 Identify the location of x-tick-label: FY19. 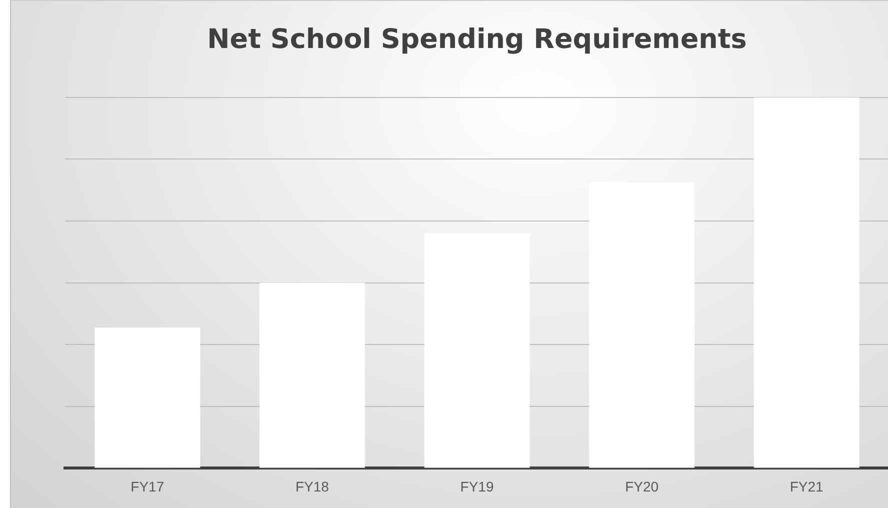
(477, 486).